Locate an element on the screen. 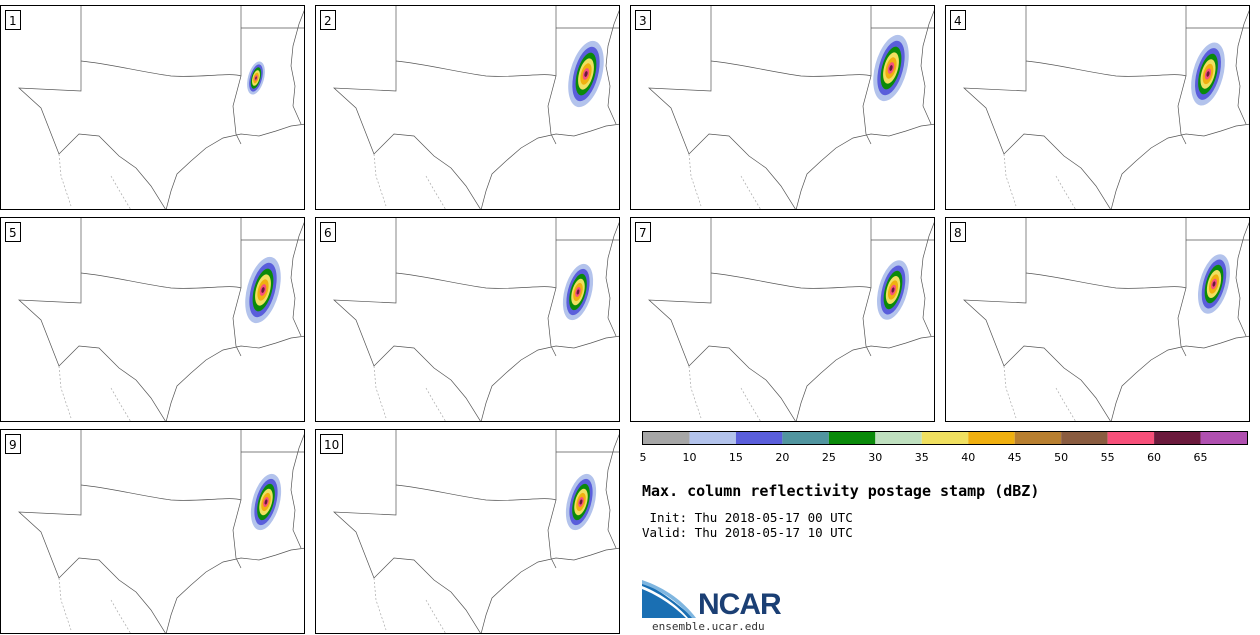 This screenshot has height=635, width=1260. stamp-panel-8: 8 is located at coordinates (1097, 319).